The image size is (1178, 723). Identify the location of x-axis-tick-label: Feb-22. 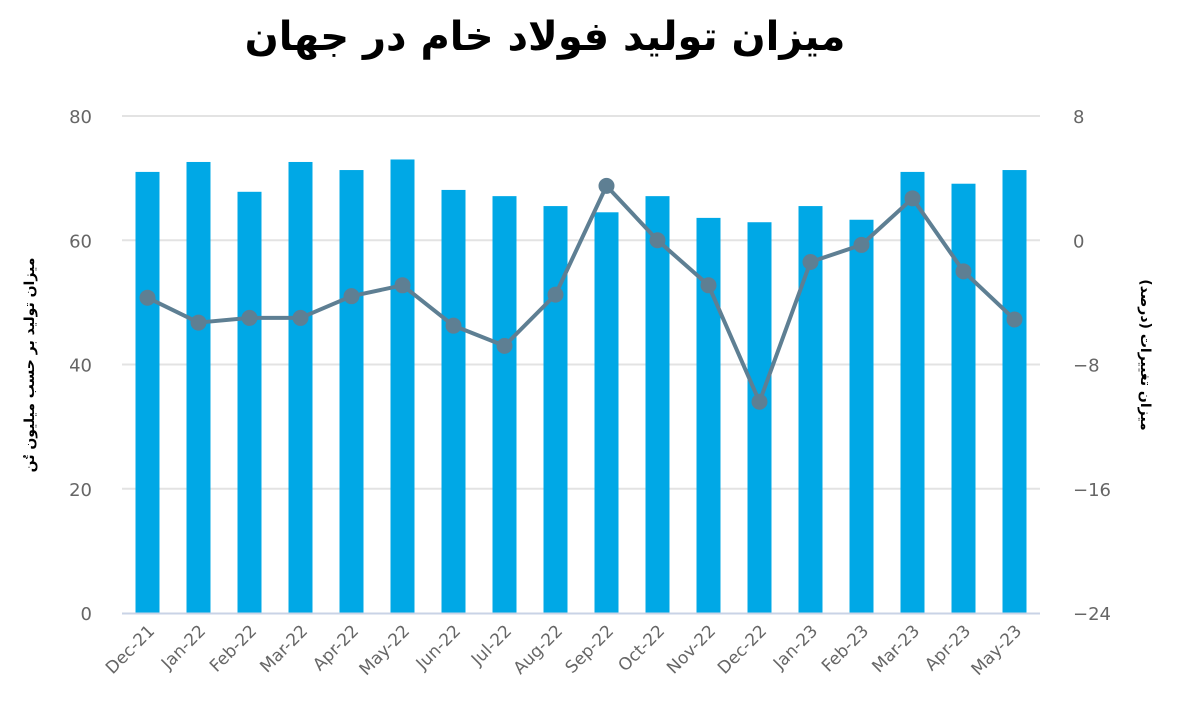
(233, 648).